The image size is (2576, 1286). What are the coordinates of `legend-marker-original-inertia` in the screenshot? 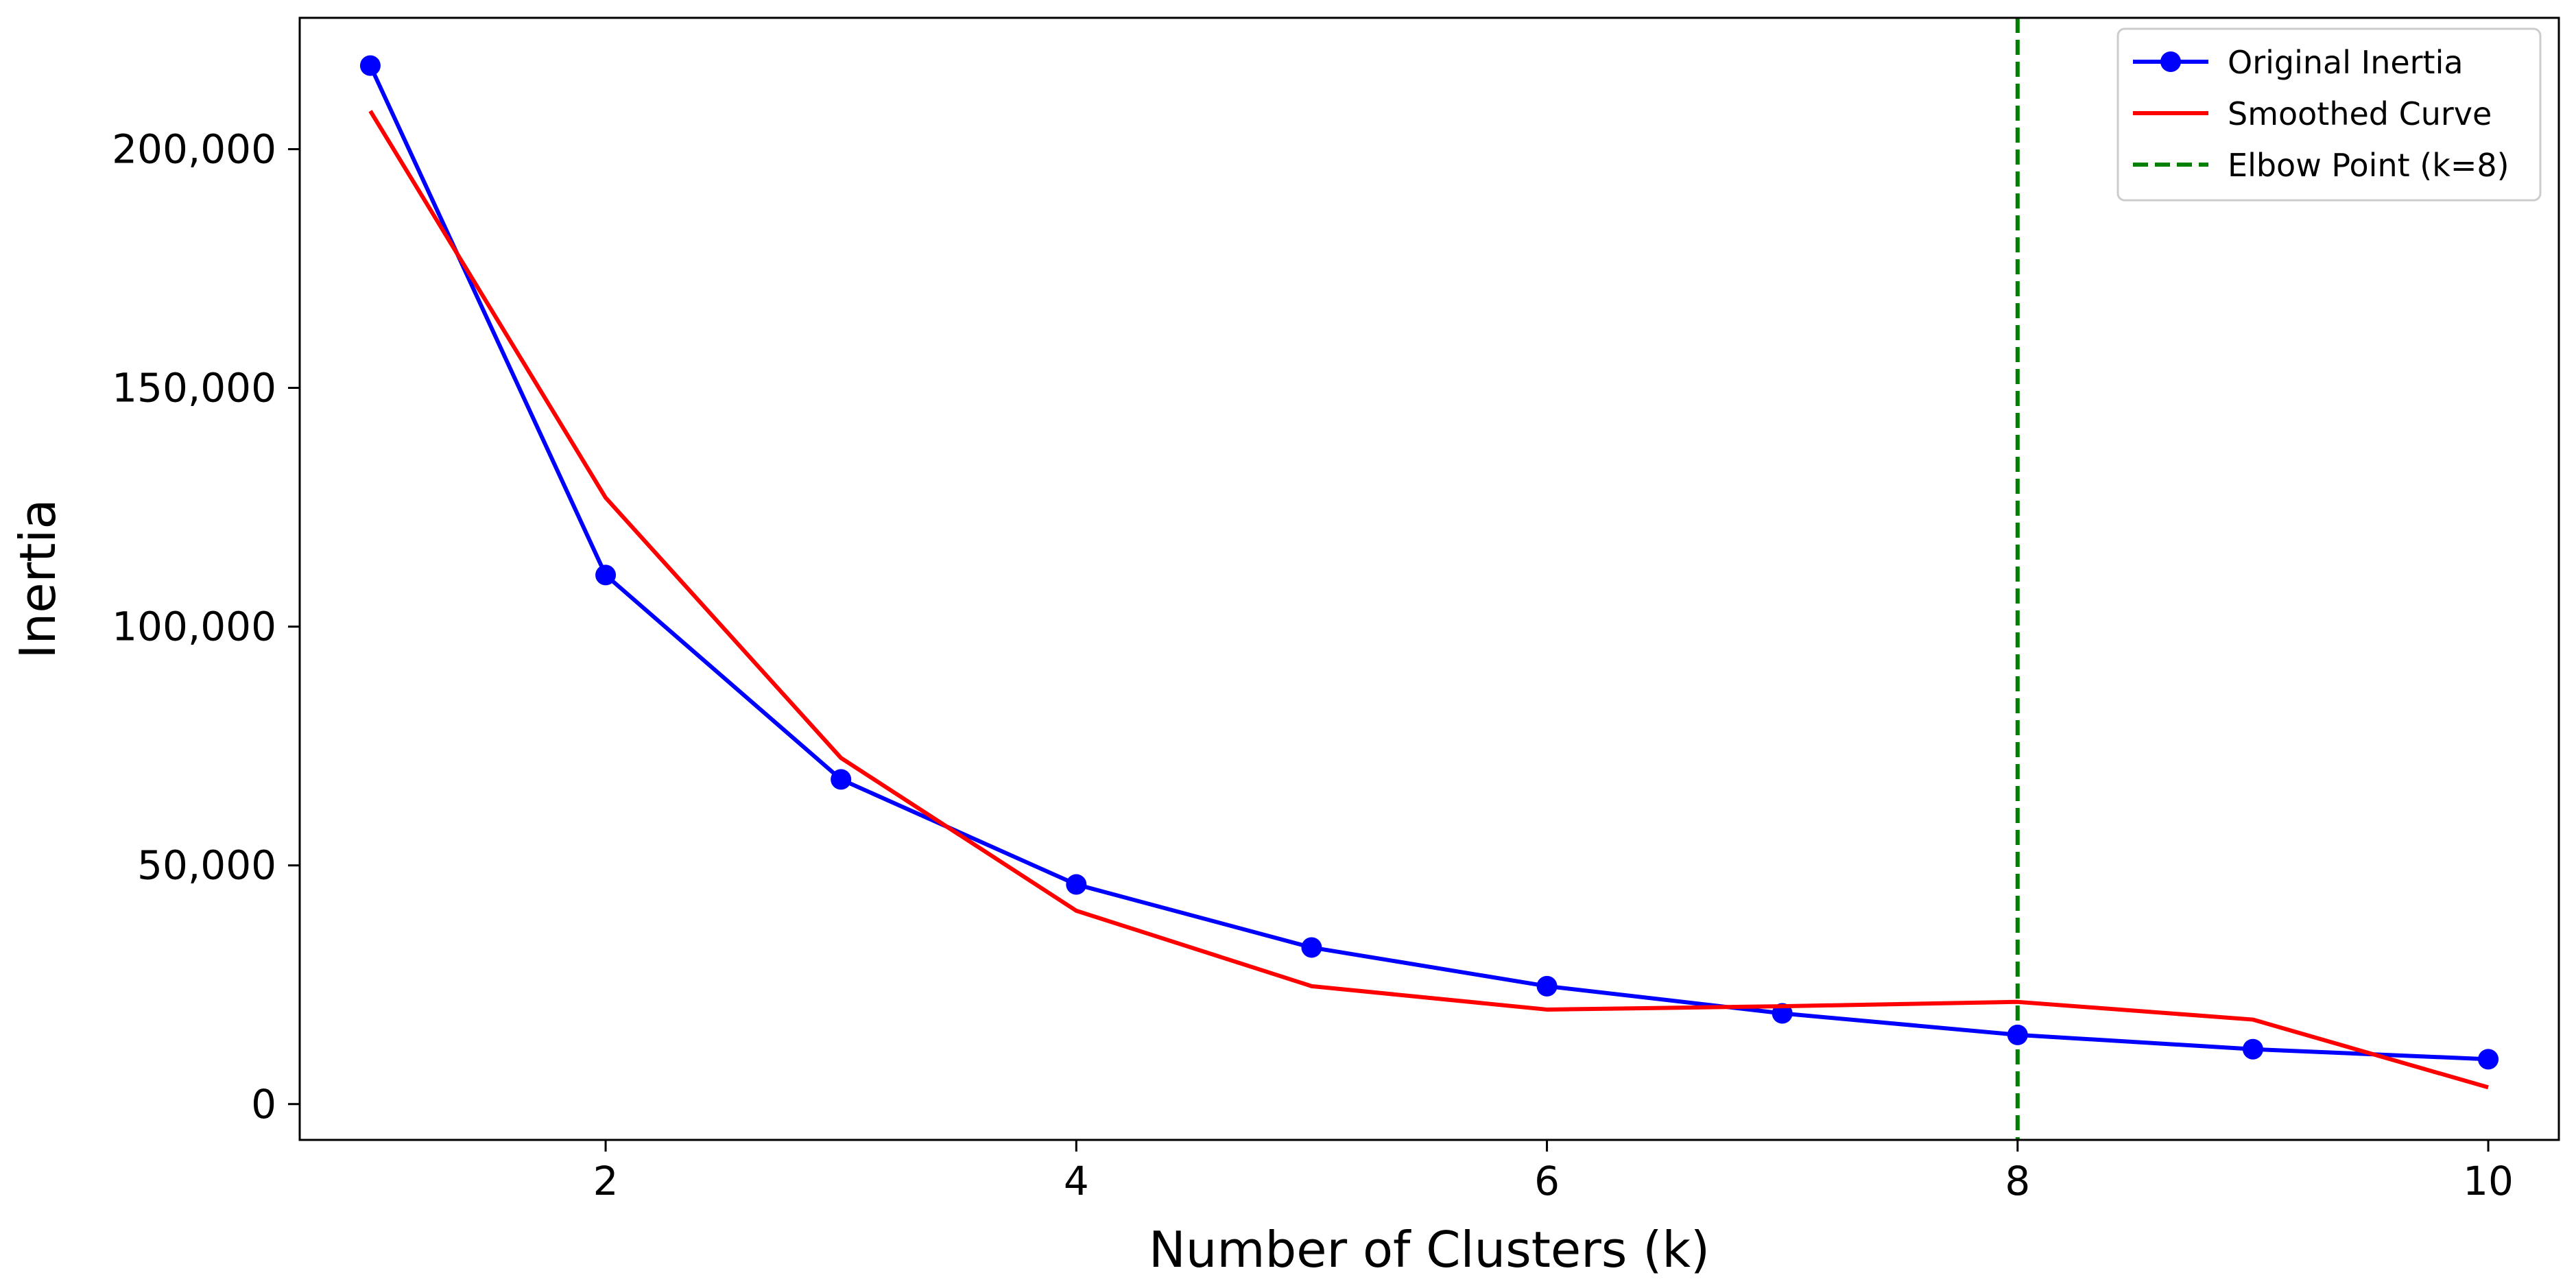 It's located at (2170, 61).